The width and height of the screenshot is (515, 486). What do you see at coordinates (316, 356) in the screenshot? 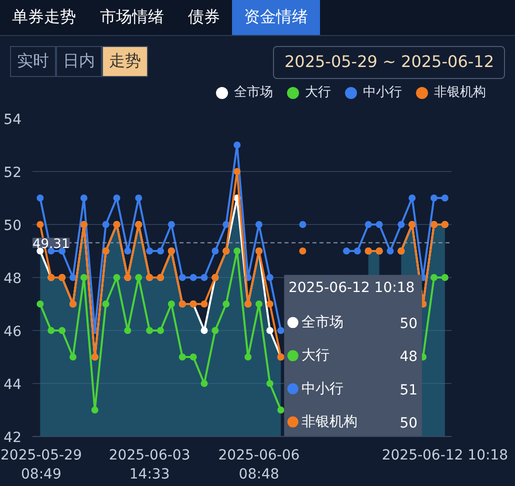
I see `legend-label: 大行` at bounding box center [316, 356].